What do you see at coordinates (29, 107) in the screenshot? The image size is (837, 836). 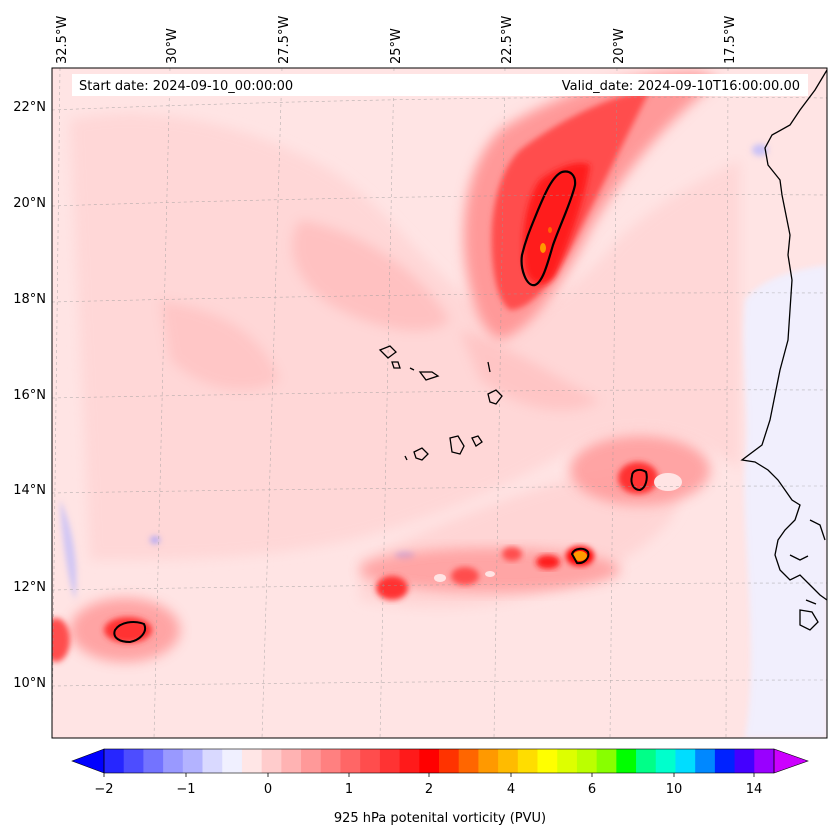 I see `lat-label: 22°N` at bounding box center [29, 107].